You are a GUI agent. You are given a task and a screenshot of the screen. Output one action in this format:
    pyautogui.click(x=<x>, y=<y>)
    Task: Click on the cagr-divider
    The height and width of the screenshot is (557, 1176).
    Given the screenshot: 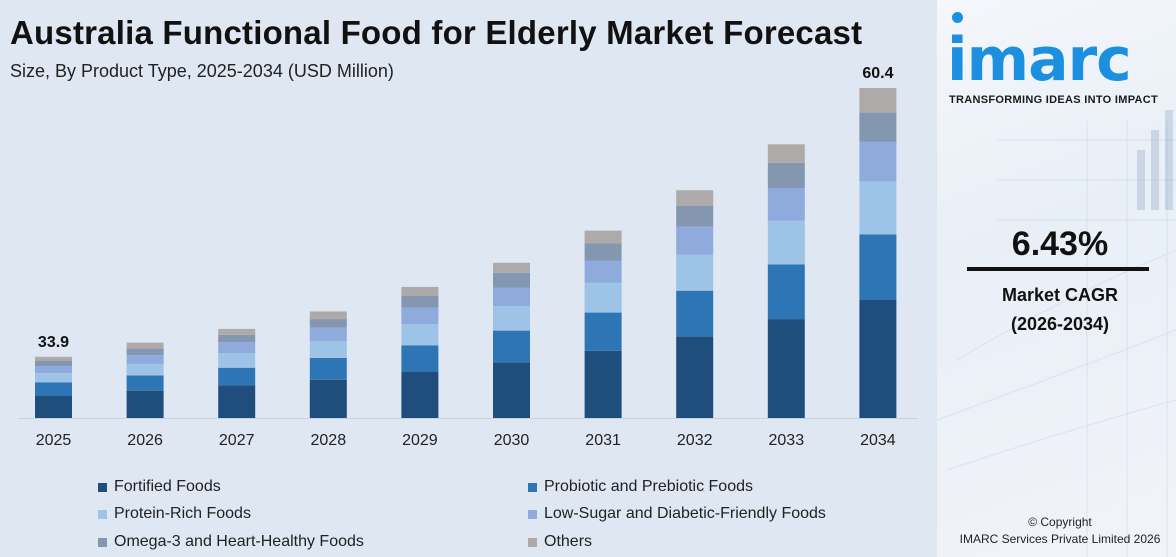 What is the action you would take?
    pyautogui.click(x=1058, y=269)
    